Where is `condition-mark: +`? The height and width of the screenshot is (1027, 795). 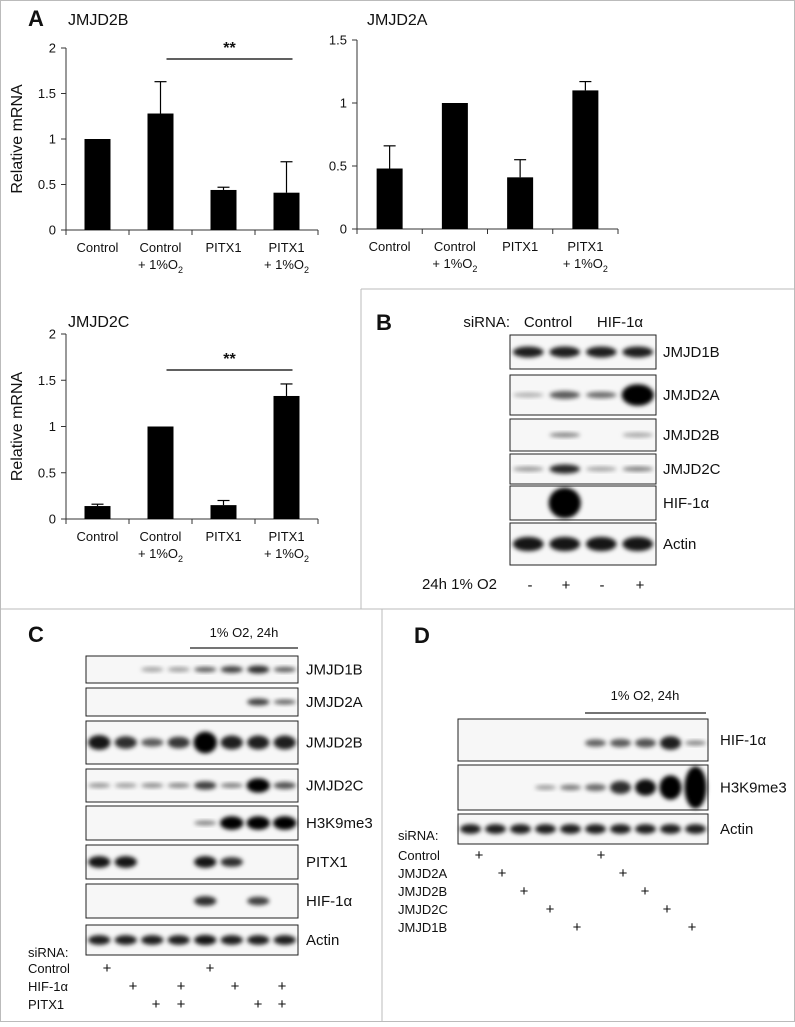
condition-mark: + is located at coordinates (566, 585).